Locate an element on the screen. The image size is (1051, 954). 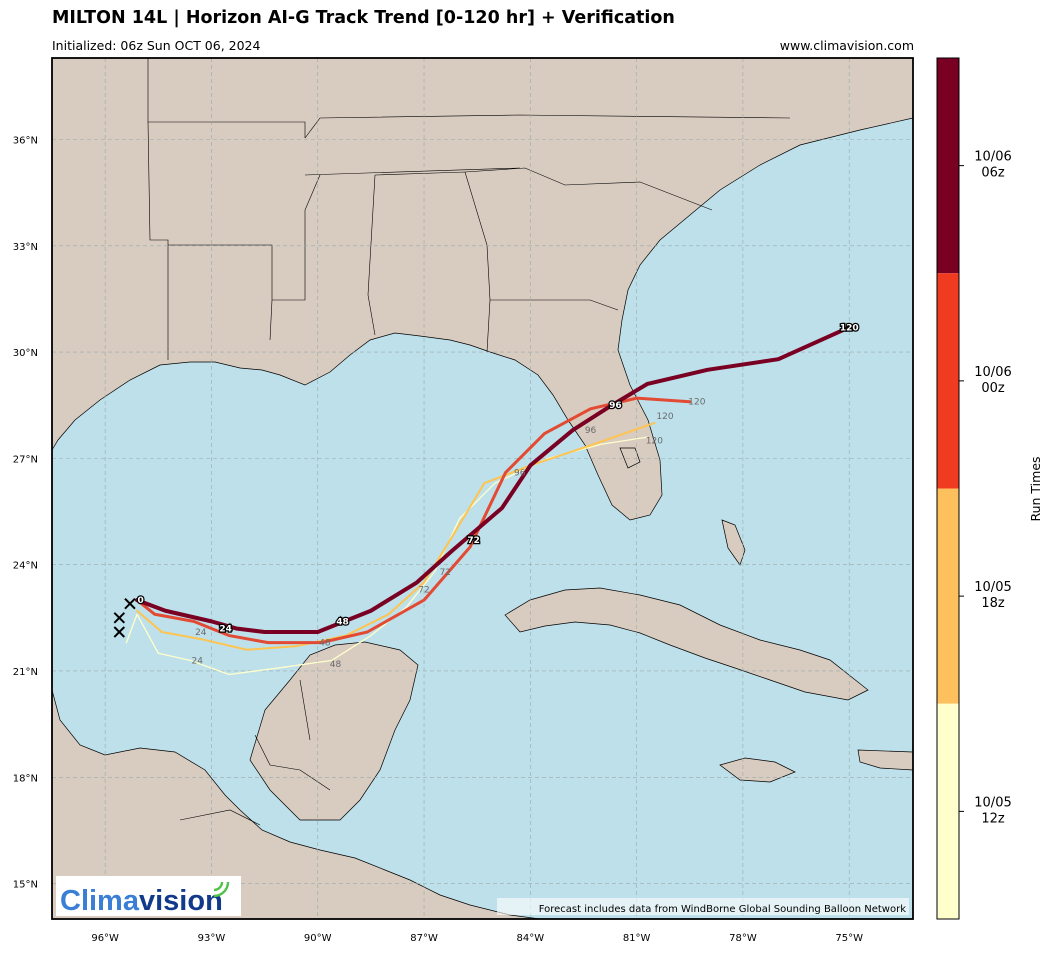
track-hour-label: 0 is located at coordinates (140, 601).